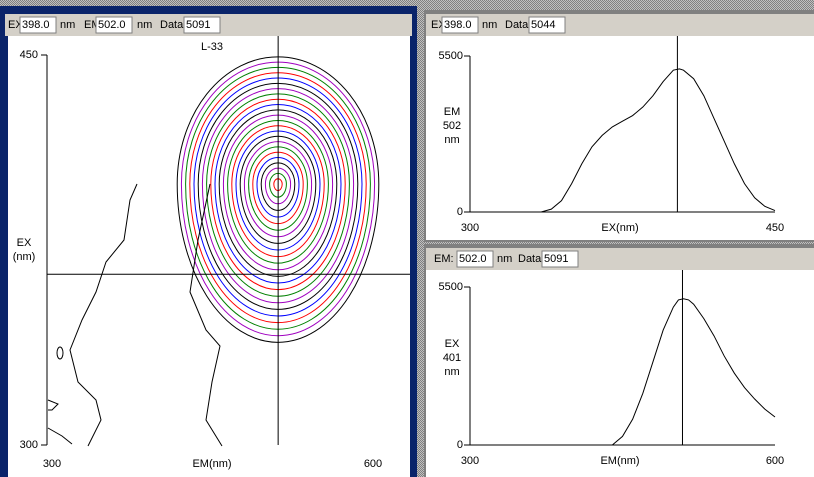 This screenshot has height=477, width=814. What do you see at coordinates (24, 257) in the screenshot?
I see `y-axis-label: (nm)` at bounding box center [24, 257].